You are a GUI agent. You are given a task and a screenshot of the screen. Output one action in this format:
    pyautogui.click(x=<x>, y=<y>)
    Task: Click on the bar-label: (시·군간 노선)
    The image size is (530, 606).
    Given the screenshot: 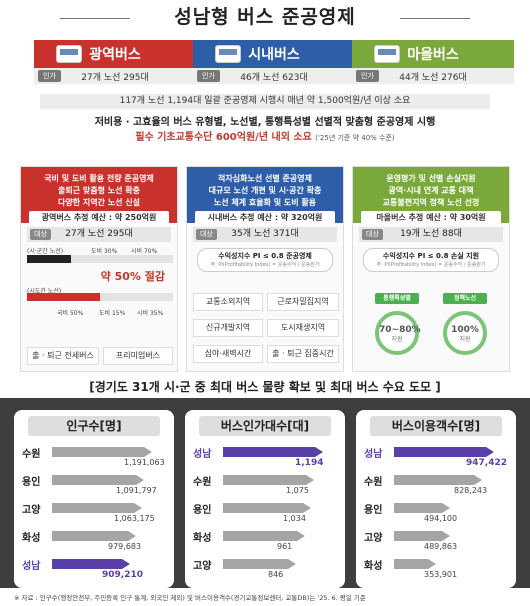 What is the action you would take?
    pyautogui.click(x=45, y=251)
    